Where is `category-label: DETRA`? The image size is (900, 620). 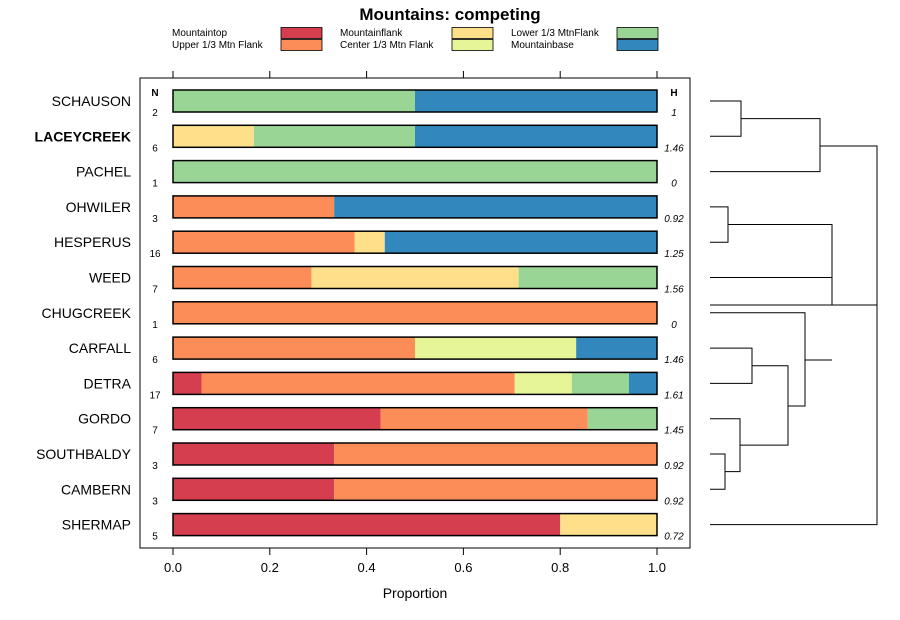
category-label: DETRA is located at coordinates (108, 383).